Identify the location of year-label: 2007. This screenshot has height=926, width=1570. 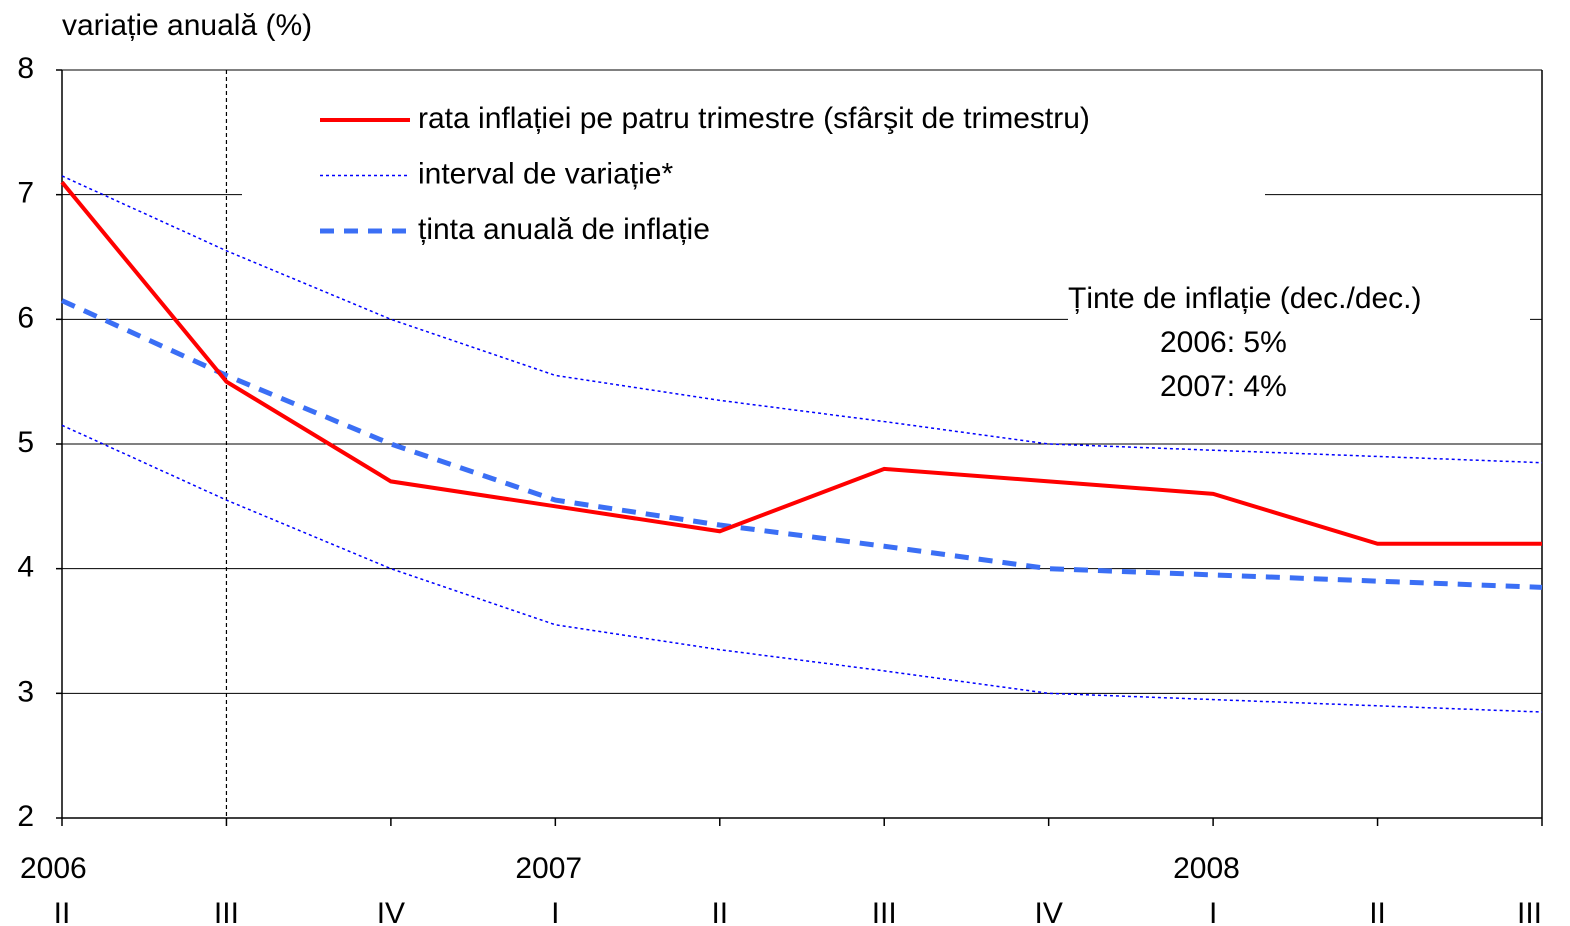
(548, 868).